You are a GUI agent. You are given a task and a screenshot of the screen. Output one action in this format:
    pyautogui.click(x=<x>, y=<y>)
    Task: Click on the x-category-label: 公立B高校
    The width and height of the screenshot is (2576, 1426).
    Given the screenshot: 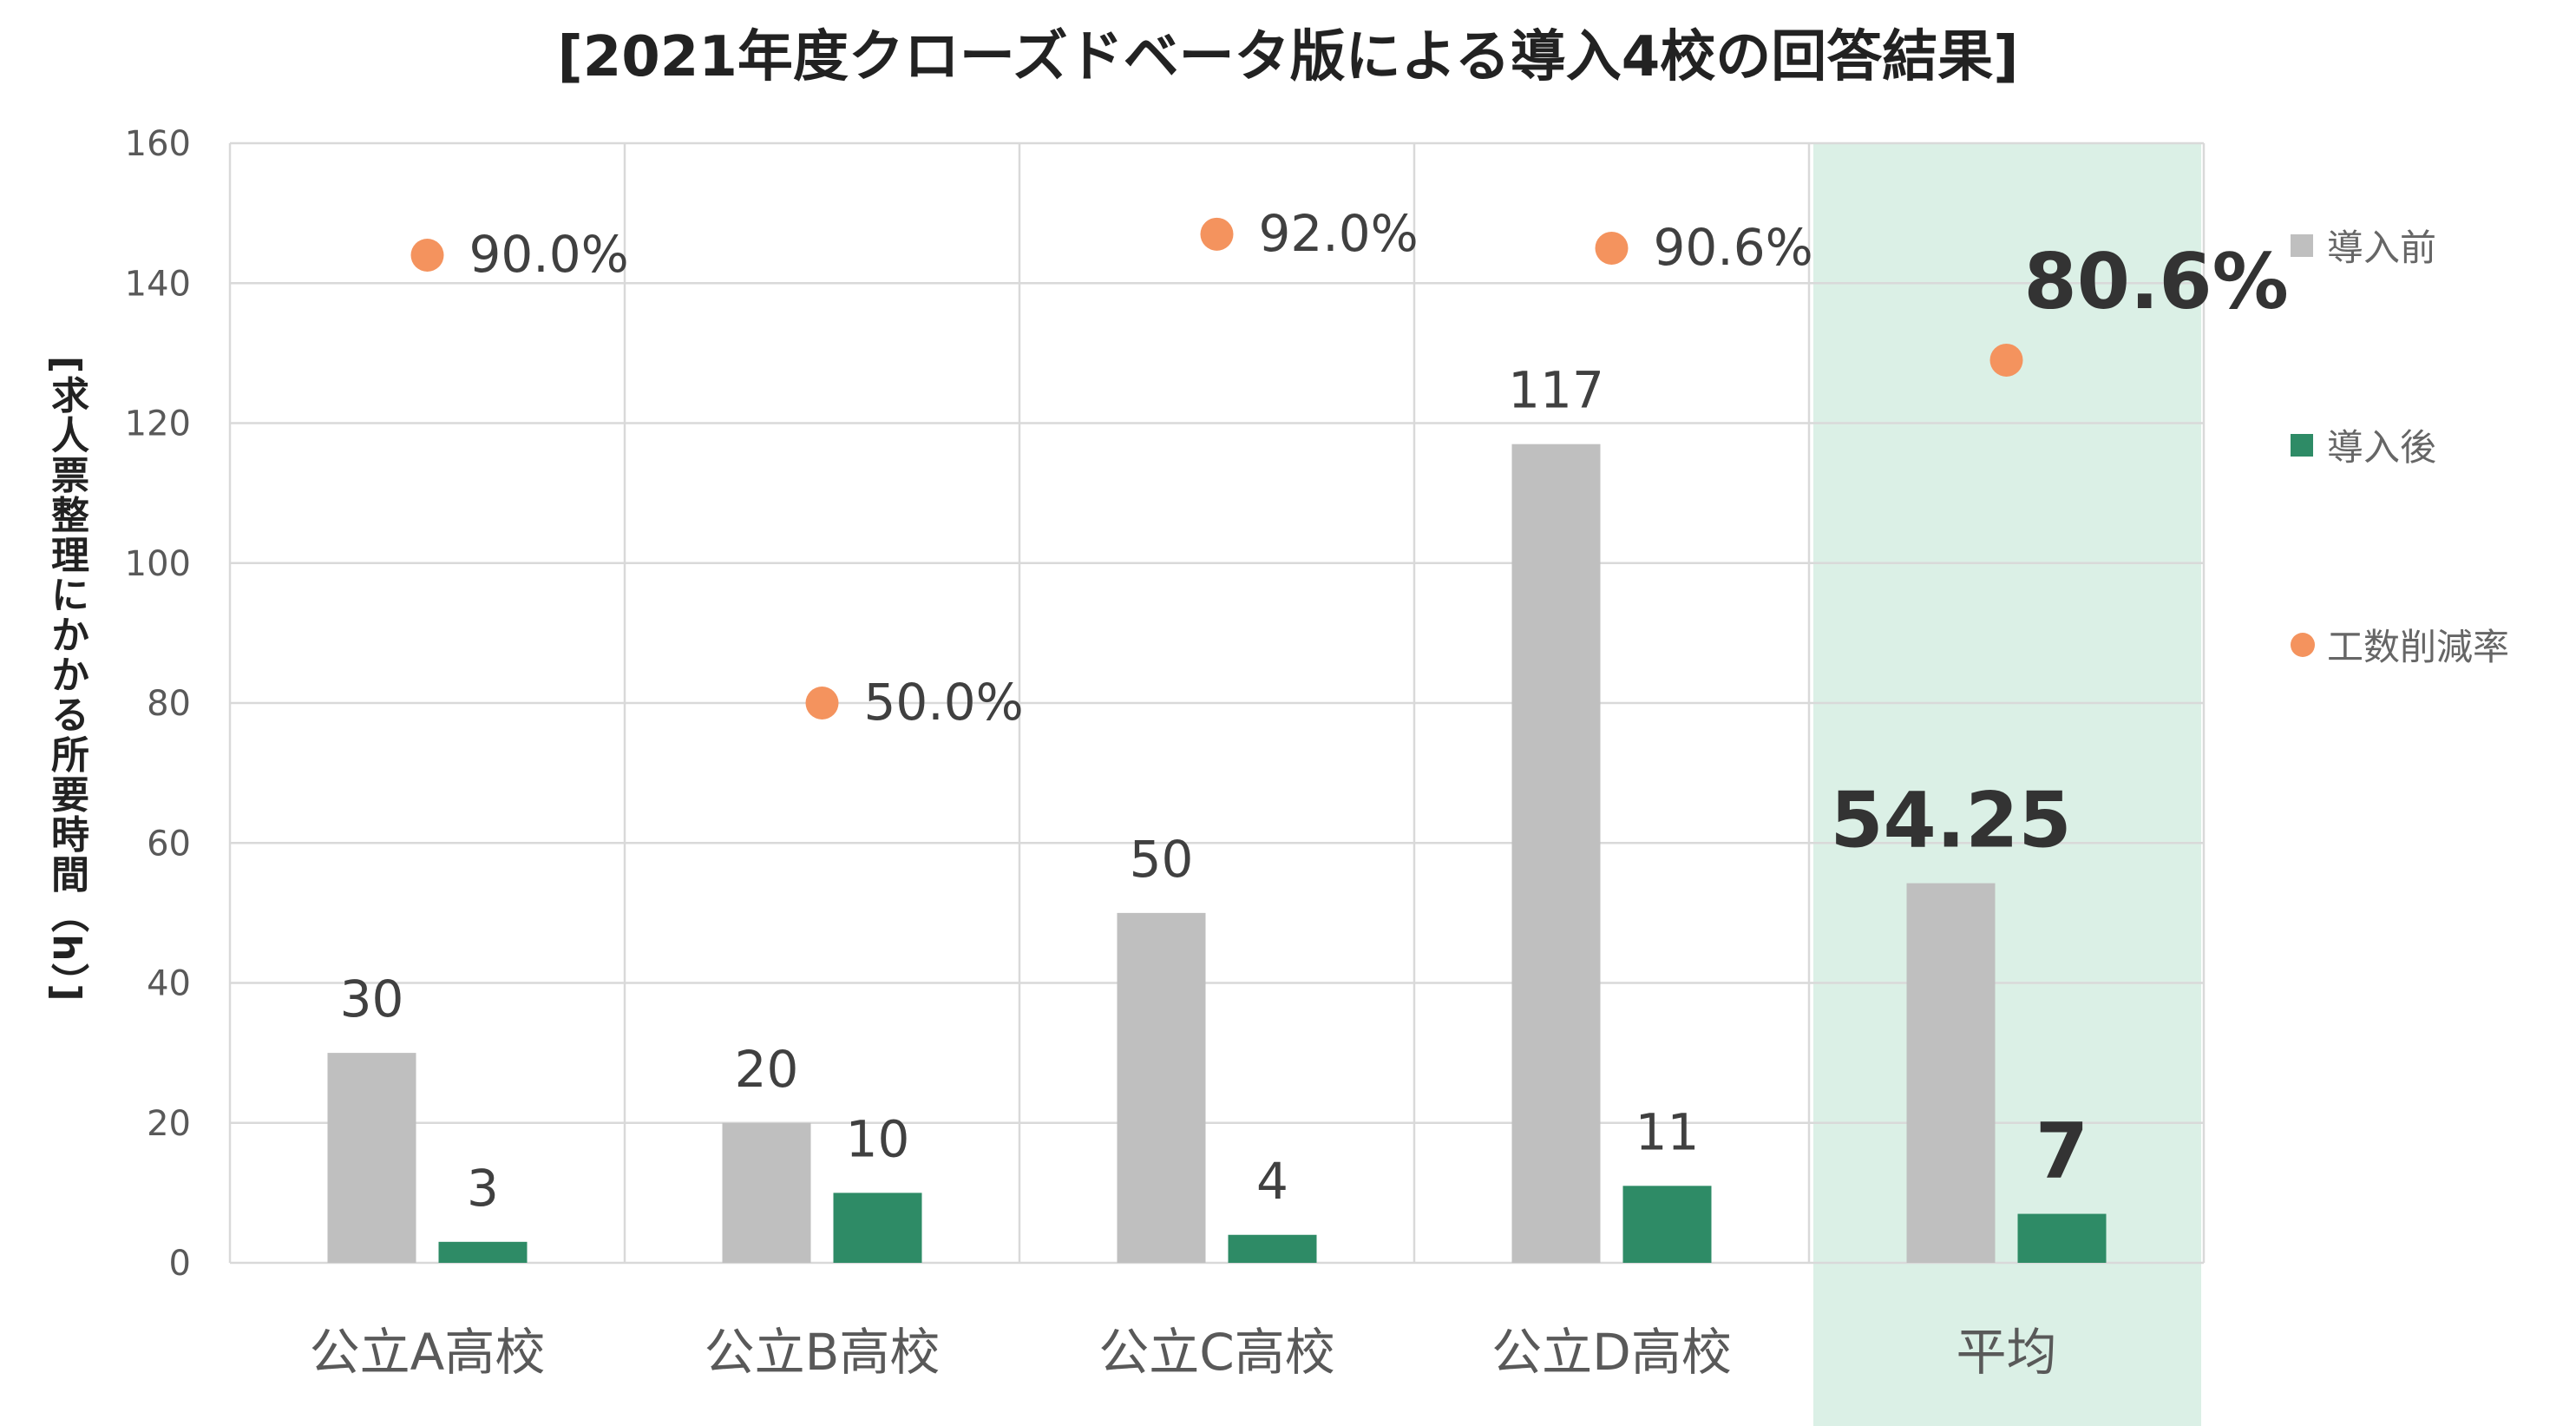 What is the action you would take?
    pyautogui.click(x=823, y=1352)
    